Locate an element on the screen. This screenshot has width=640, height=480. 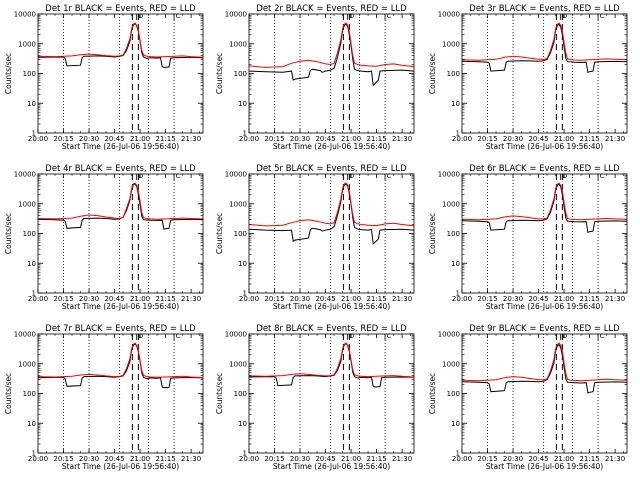
panel-title: Det 8r BLACK = Events, RED = LLD is located at coordinates (331, 329).